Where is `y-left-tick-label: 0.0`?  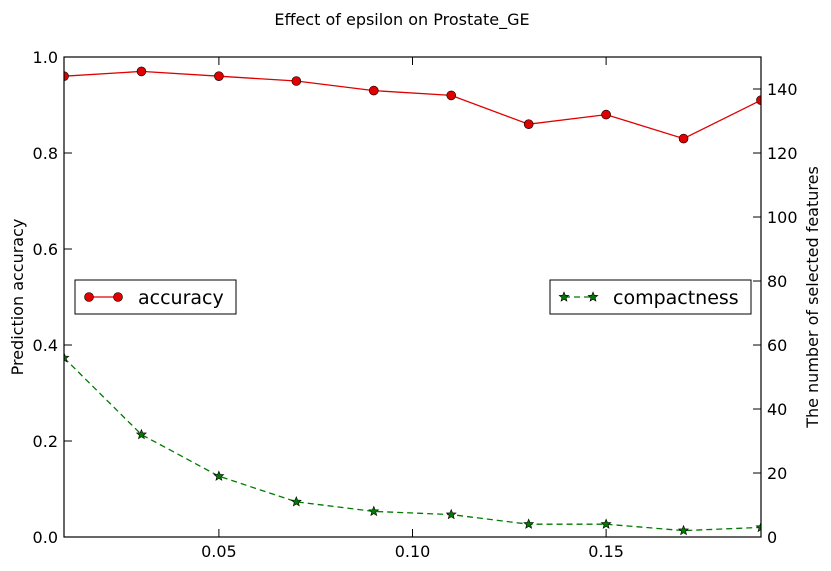
y-left-tick-label: 0.0 is located at coordinates (45, 537).